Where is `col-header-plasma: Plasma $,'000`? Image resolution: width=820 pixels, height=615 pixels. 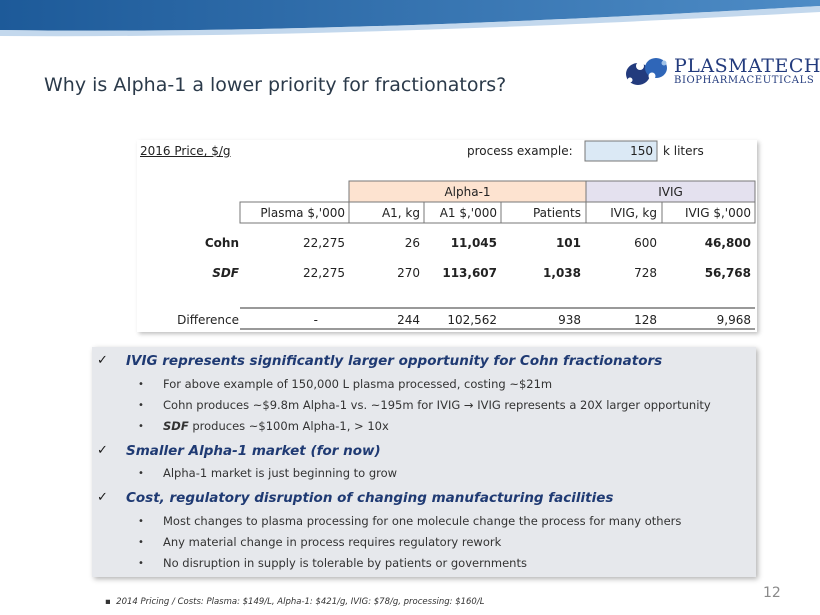 col-header-plasma: Plasma $,'000 is located at coordinates (302, 213).